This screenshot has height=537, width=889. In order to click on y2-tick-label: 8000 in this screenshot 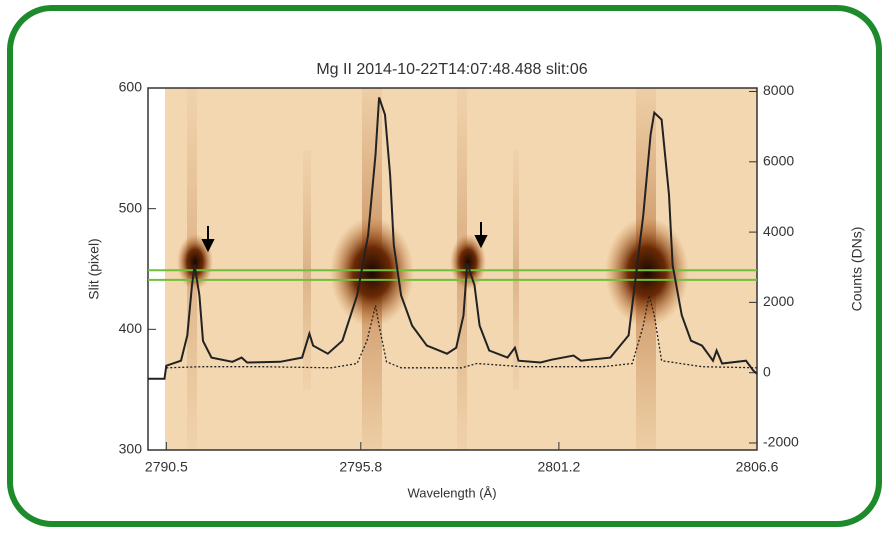, I will do `click(778, 90)`.